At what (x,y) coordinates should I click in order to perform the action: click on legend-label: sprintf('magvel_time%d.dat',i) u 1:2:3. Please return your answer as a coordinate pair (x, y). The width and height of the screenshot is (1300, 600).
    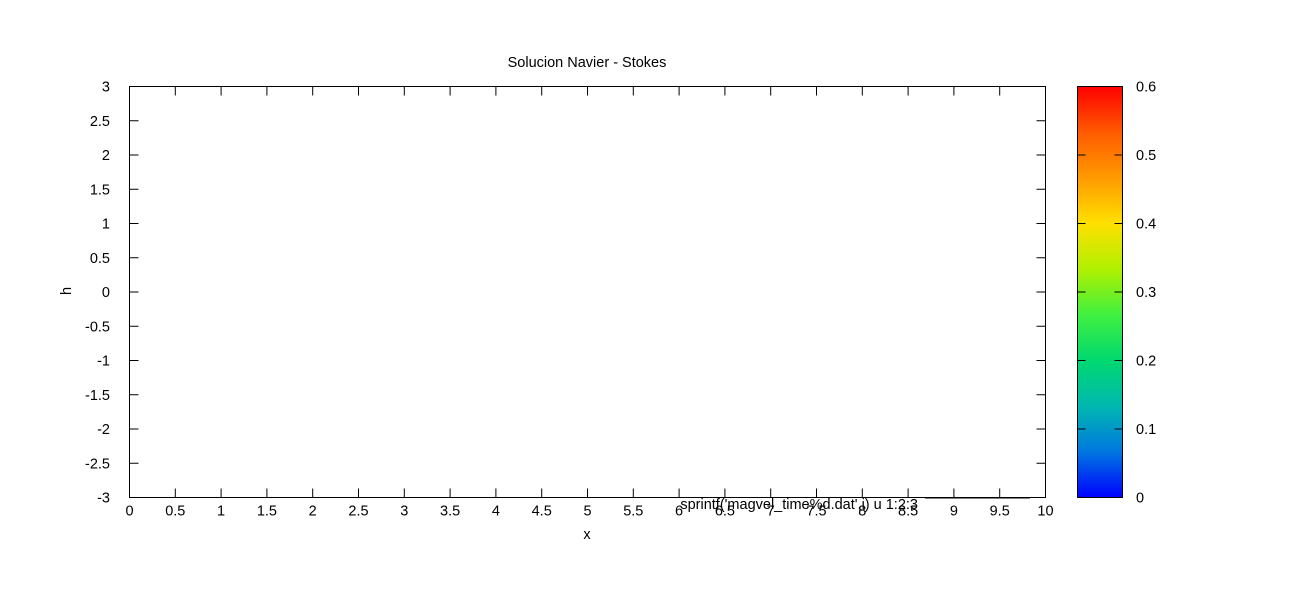
    Looking at the image, I should click on (799, 505).